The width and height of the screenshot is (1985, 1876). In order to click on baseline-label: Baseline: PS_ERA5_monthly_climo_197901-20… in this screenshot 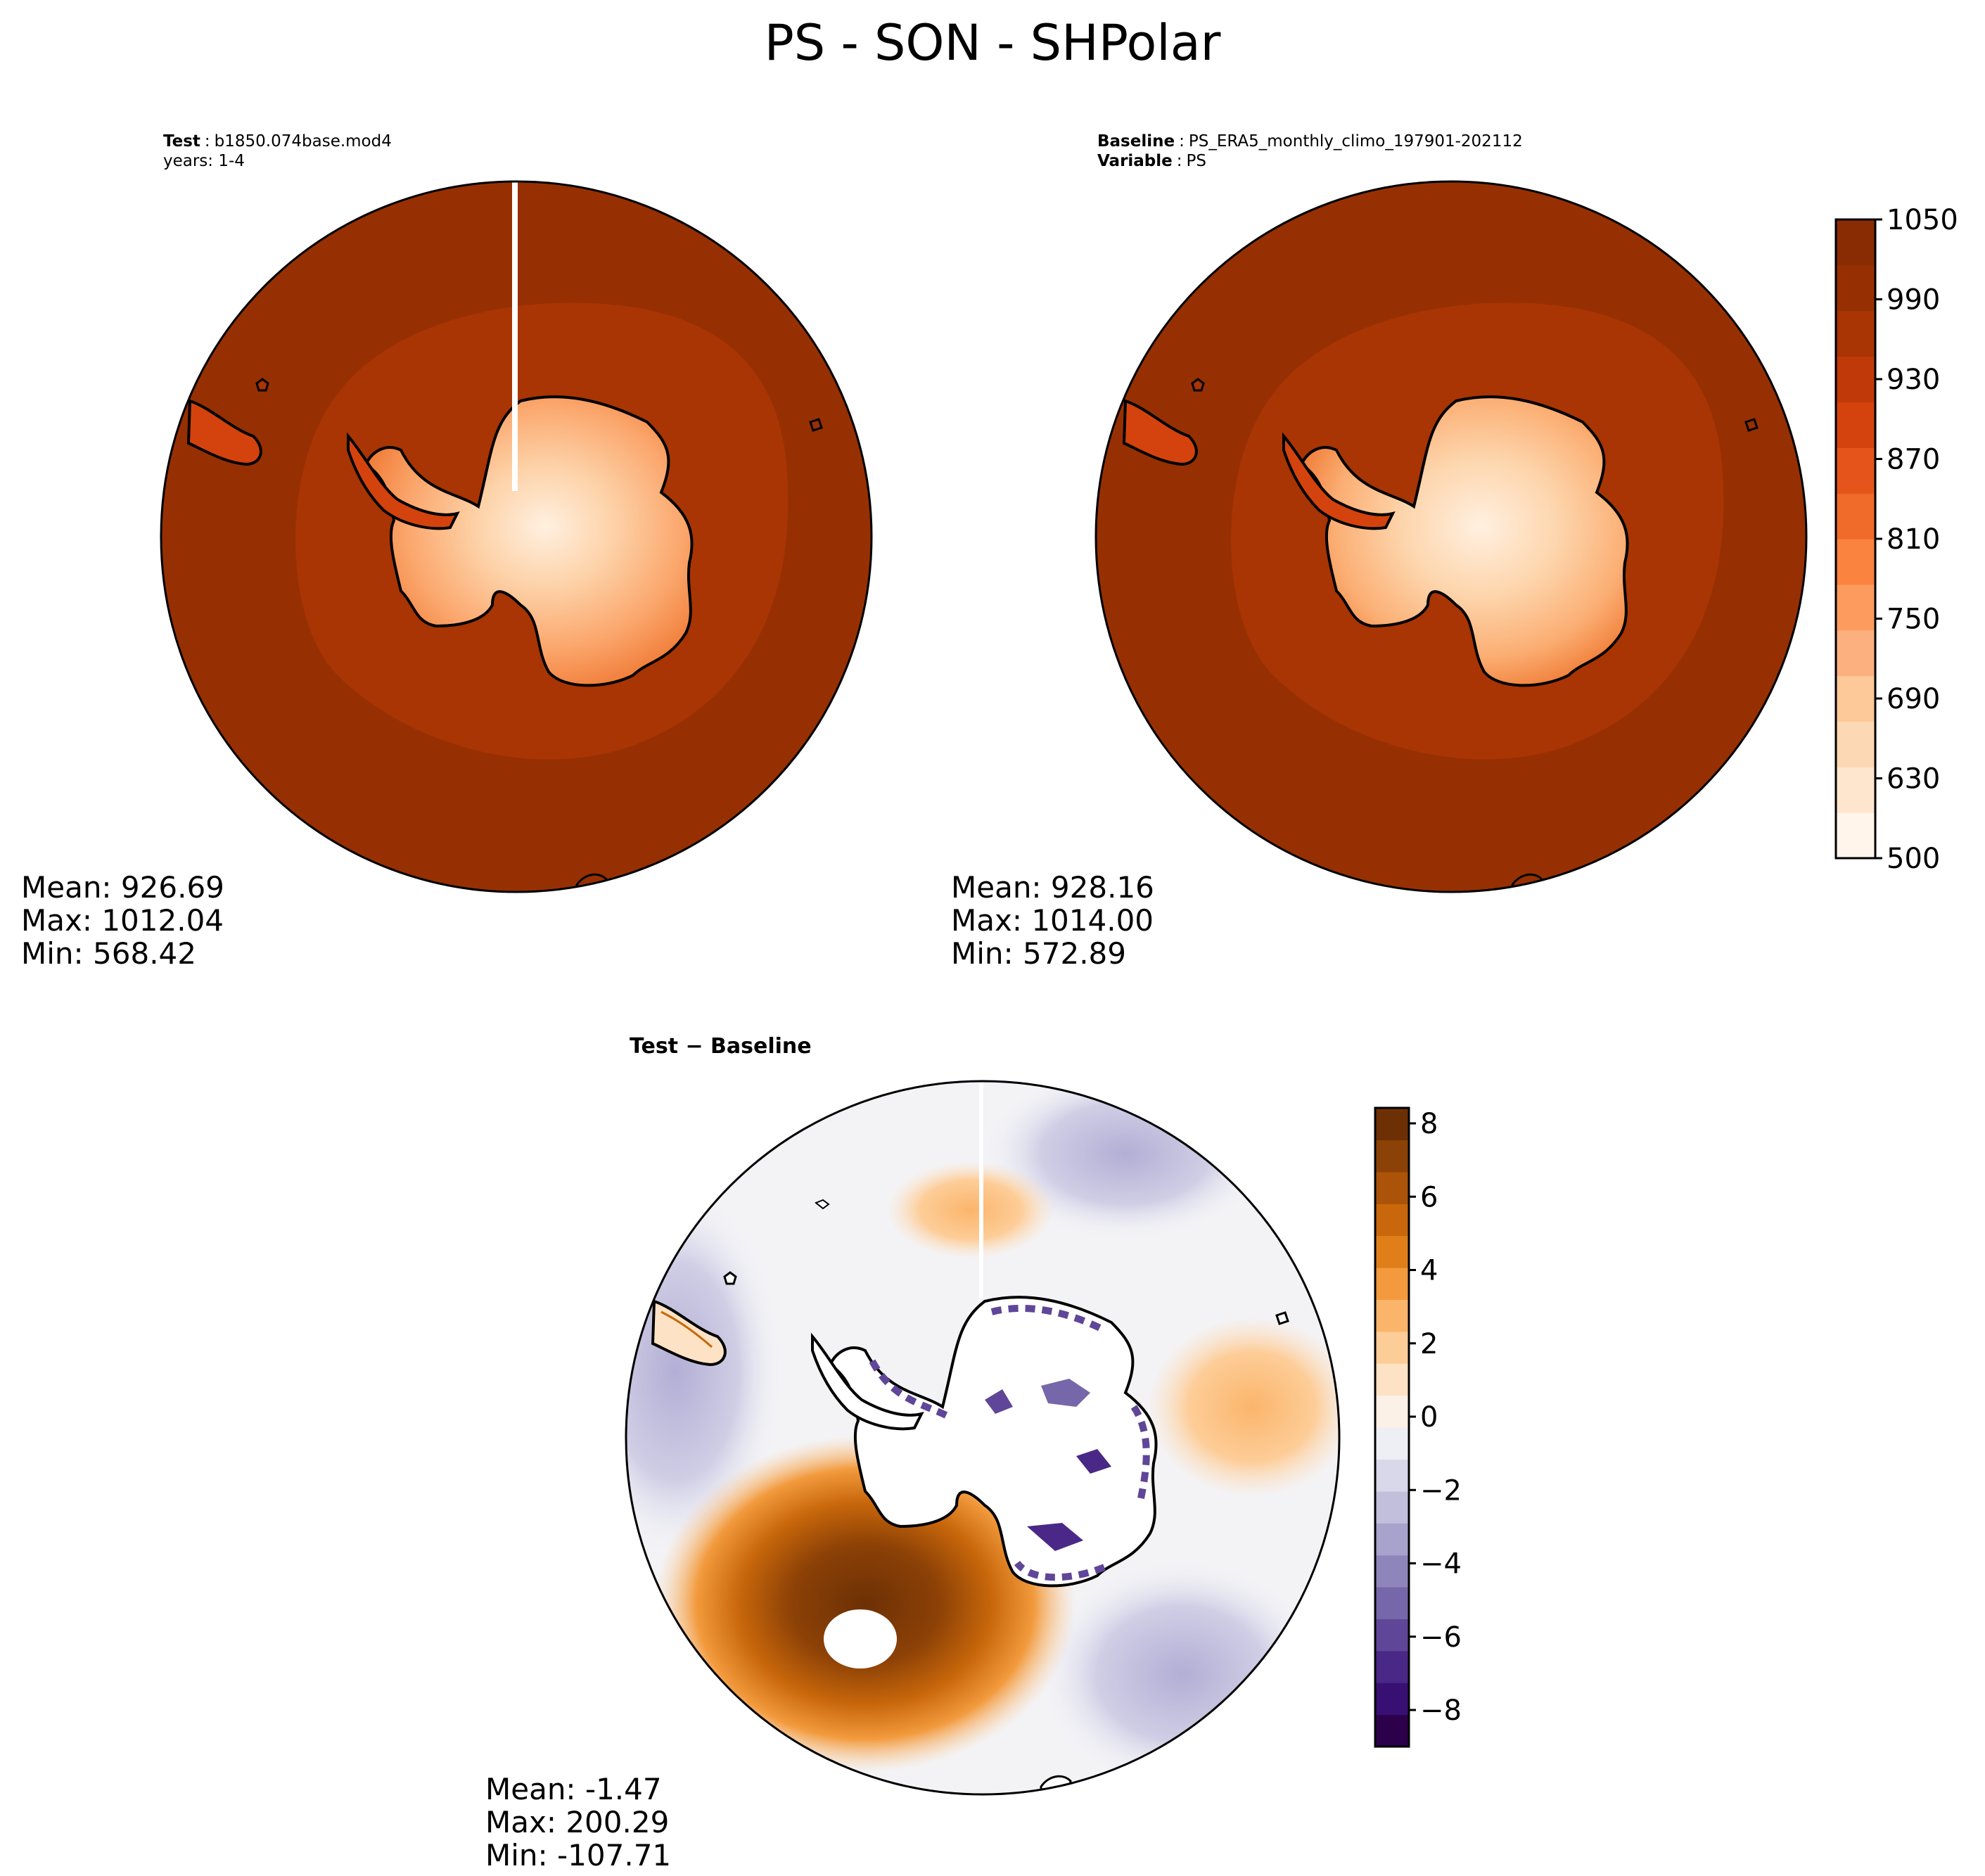, I will do `click(1310, 141)`.